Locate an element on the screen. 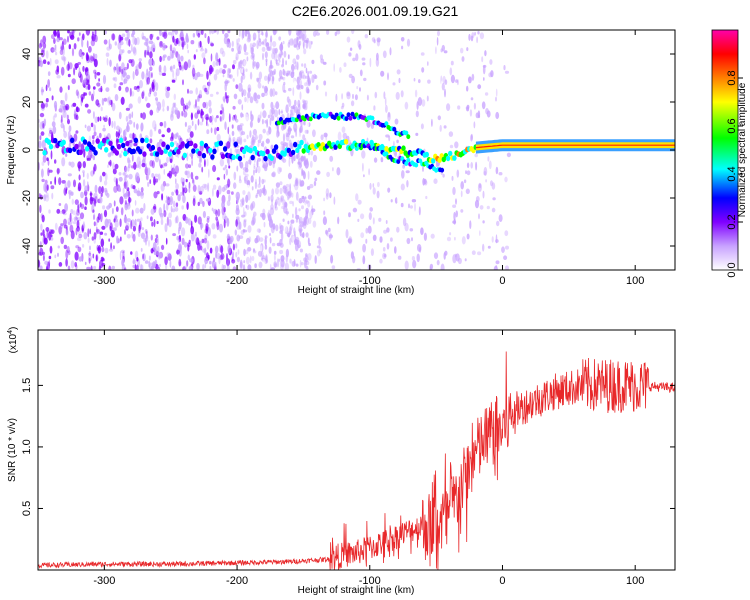  spectrogram-lower-branch-cell is located at coordinates (442, 170).